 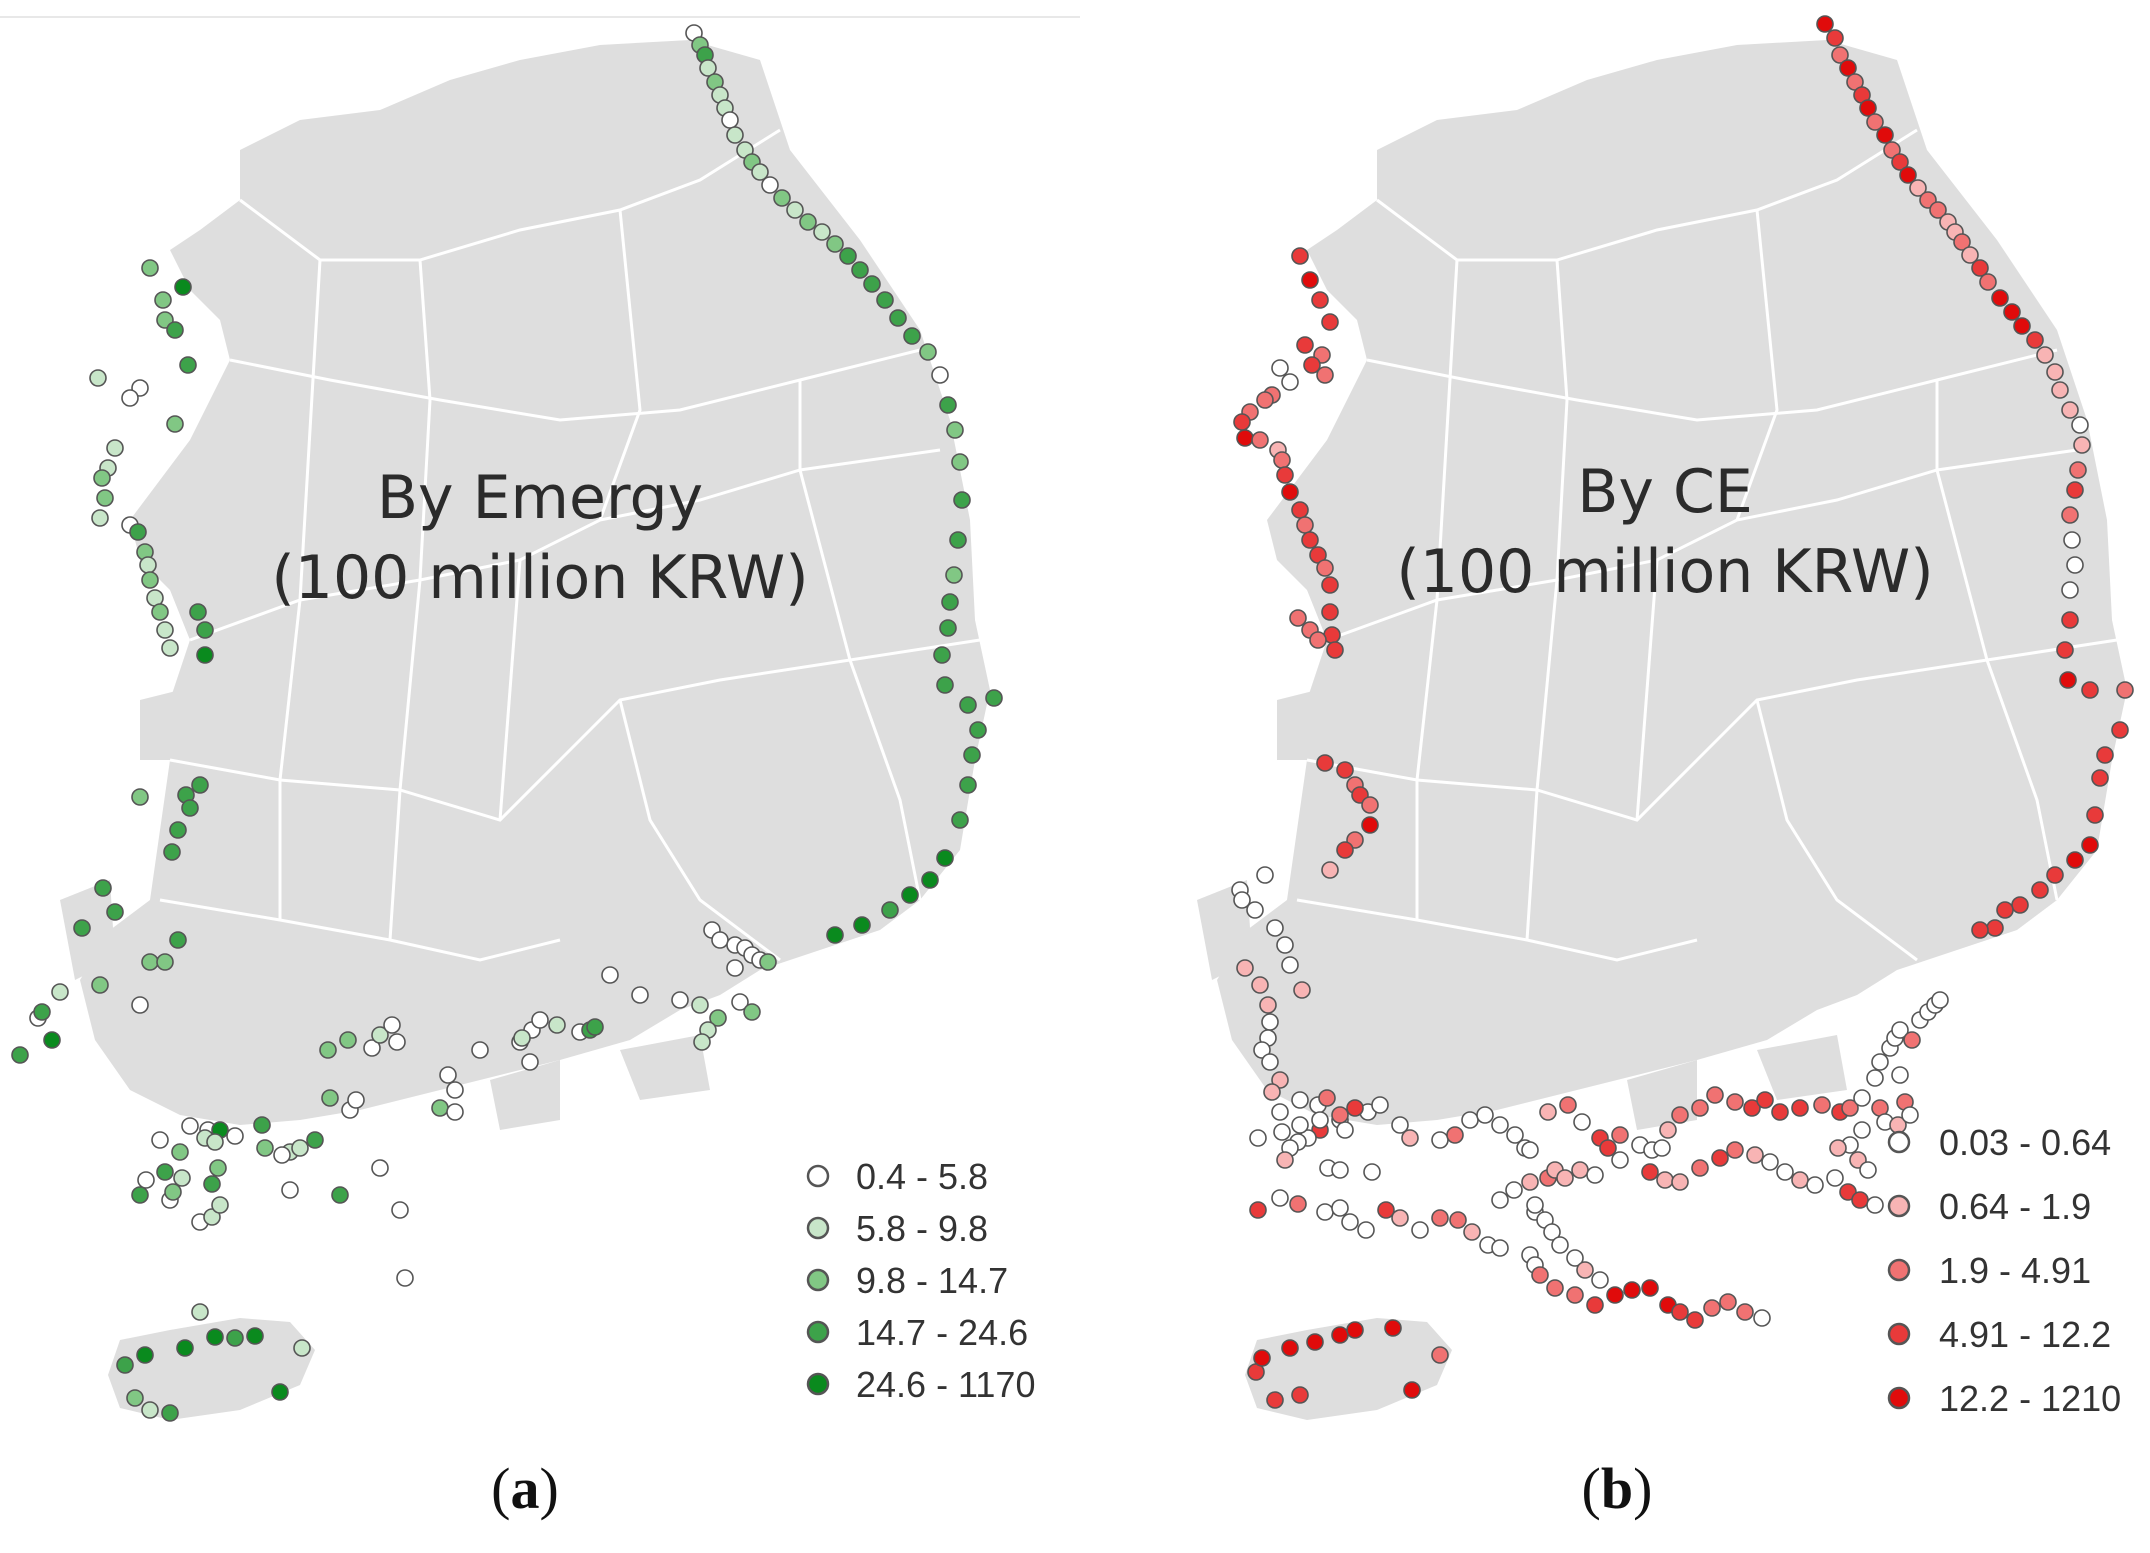 What do you see at coordinates (525, 1488) in the screenshot?
I see `caption-a: (a)` at bounding box center [525, 1488].